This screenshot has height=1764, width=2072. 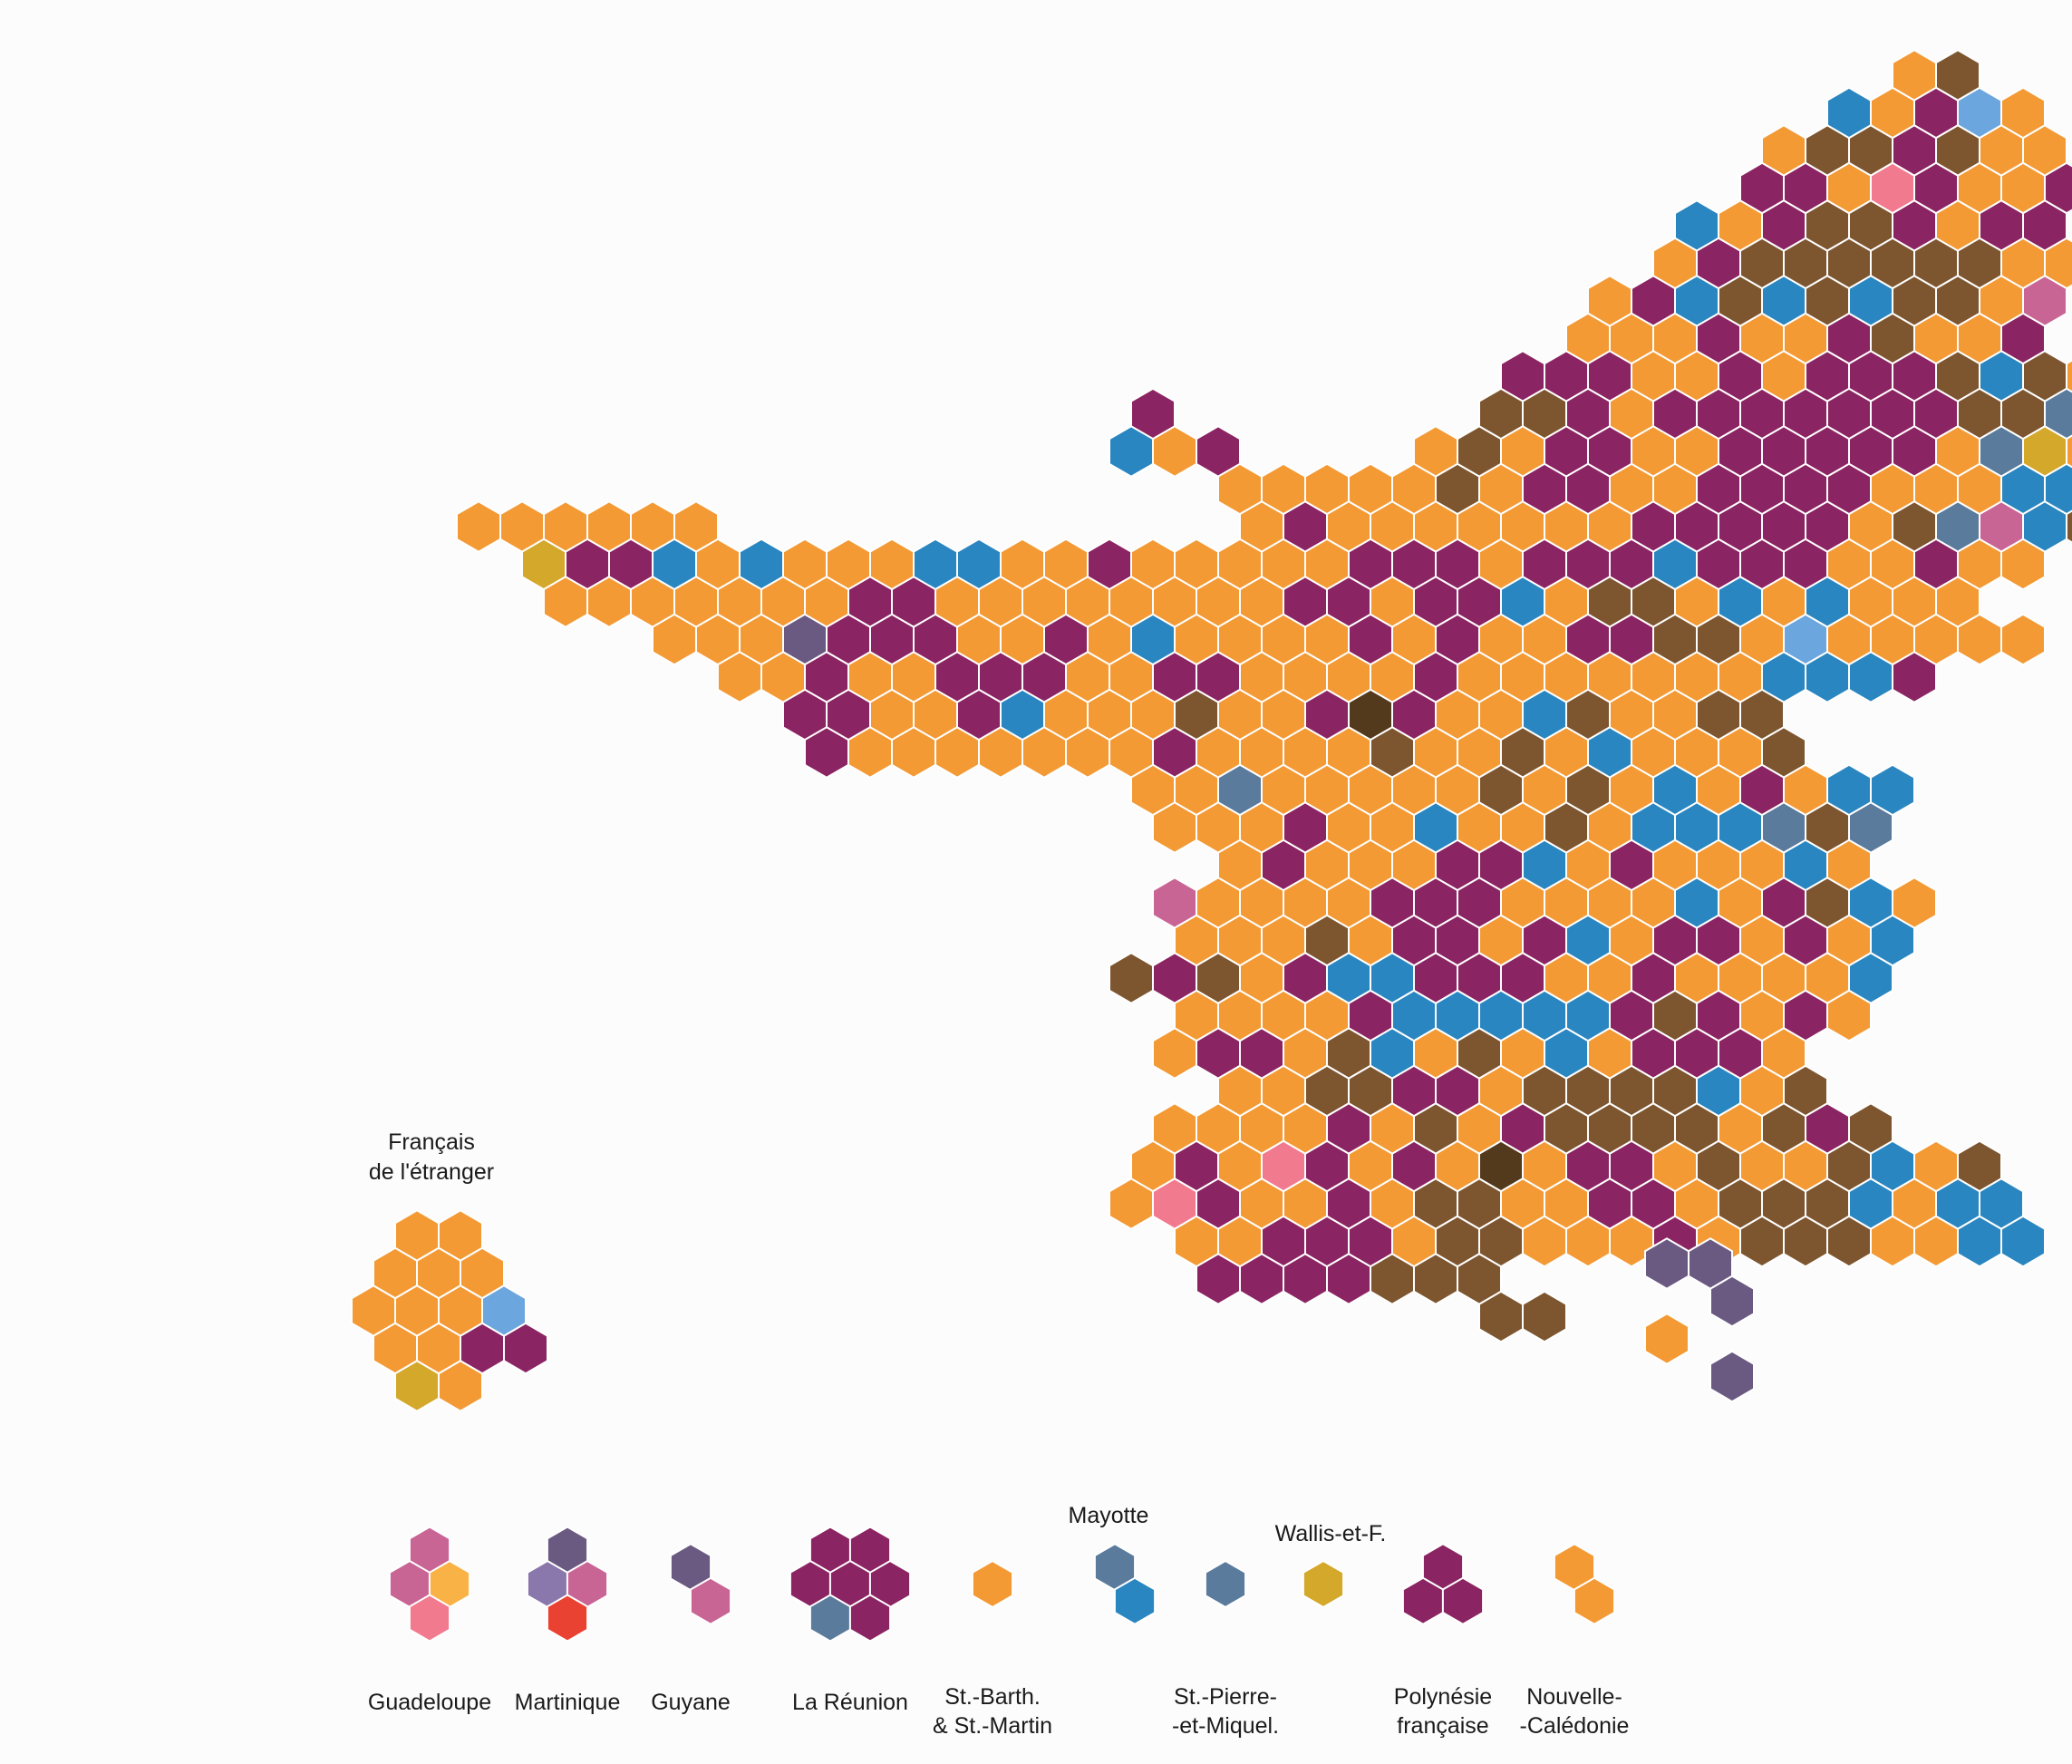 What do you see at coordinates (1699, 1320) in the screenshot?
I see `corsica-hex-grid` at bounding box center [1699, 1320].